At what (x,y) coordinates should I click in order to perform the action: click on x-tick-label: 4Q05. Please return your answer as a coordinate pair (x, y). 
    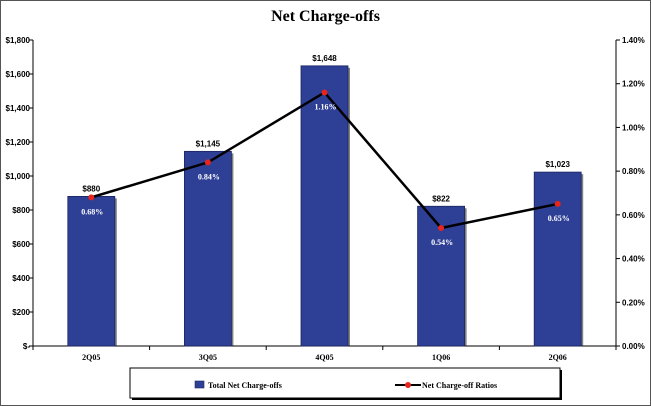
    Looking at the image, I should click on (324, 357).